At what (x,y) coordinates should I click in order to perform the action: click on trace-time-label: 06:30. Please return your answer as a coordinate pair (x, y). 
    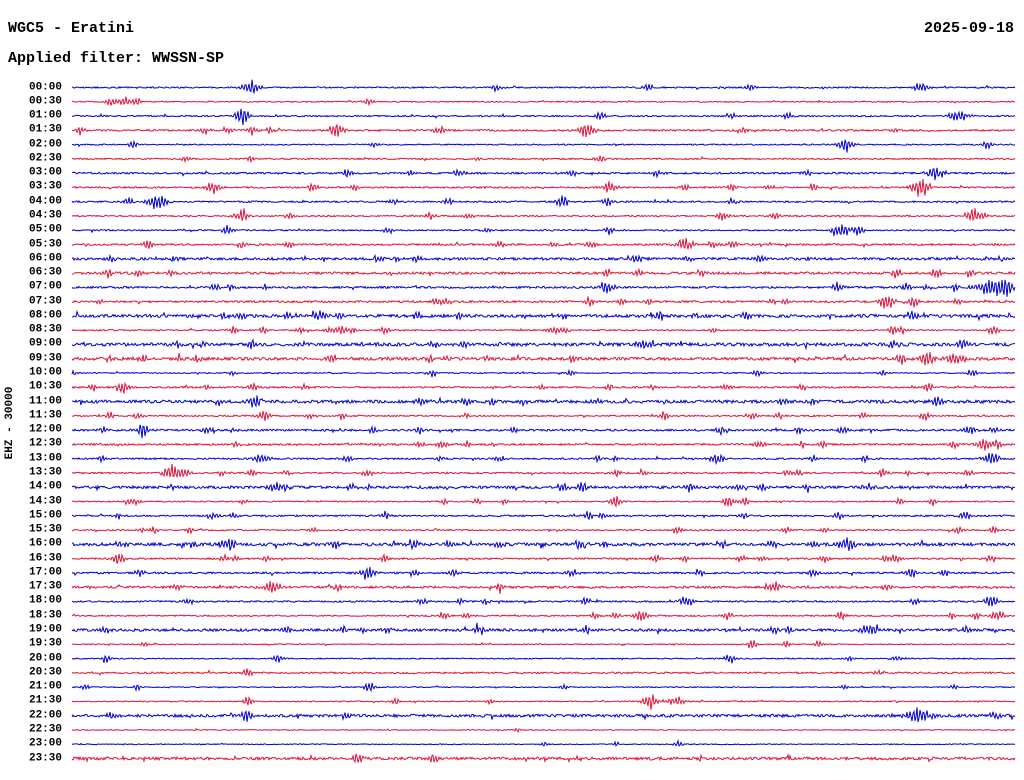
    Looking at the image, I should click on (45, 272).